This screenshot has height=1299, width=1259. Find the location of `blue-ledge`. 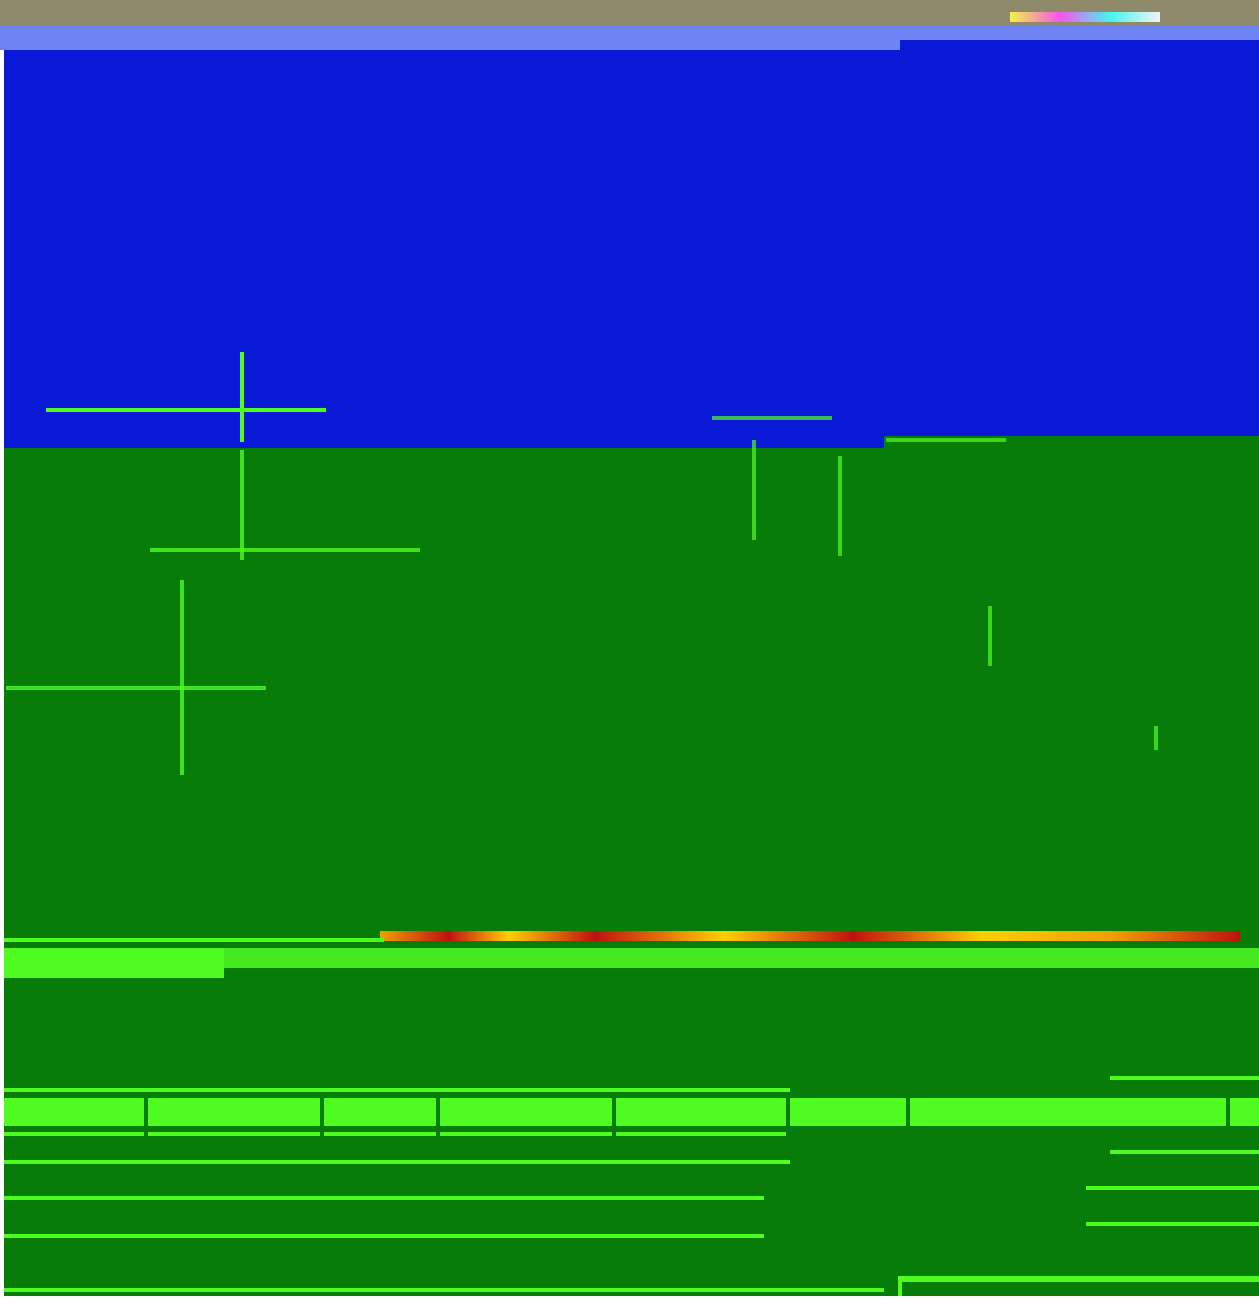

blue-ledge is located at coordinates (1079, 46).